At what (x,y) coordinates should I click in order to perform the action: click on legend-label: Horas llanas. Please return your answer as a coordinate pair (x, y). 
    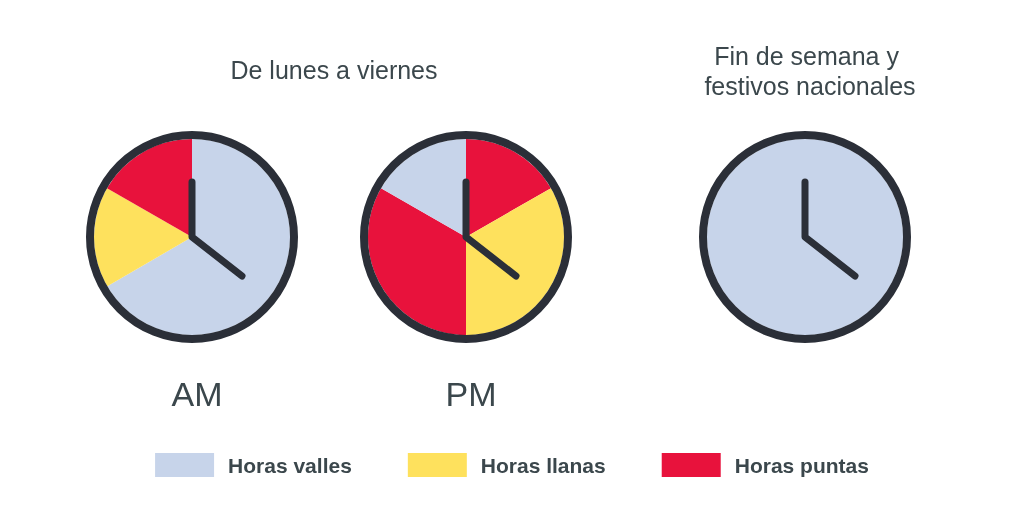
    Looking at the image, I should click on (543, 465).